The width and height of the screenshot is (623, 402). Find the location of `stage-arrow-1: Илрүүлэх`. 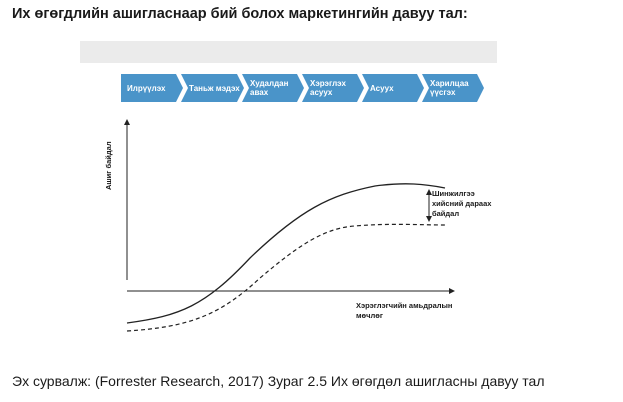

stage-arrow-1: Илрүүлэх is located at coordinates (152, 88).